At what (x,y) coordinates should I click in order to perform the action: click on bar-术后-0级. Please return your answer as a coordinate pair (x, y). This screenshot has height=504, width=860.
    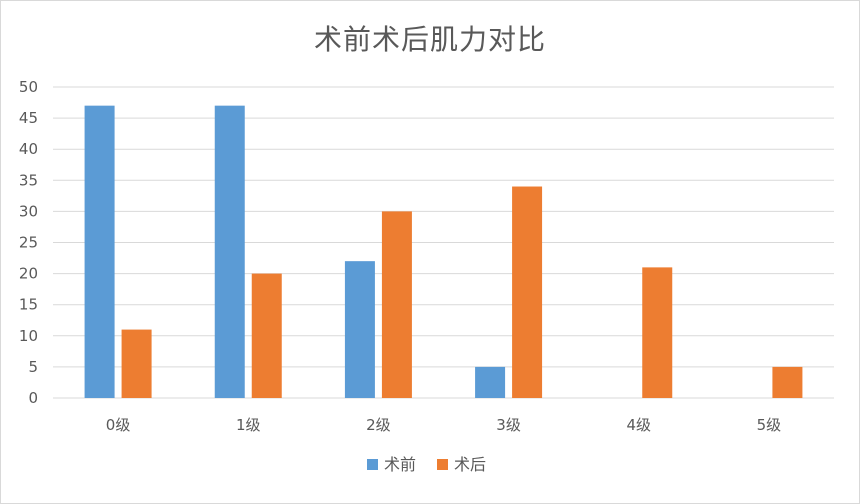
    Looking at the image, I should click on (136, 363).